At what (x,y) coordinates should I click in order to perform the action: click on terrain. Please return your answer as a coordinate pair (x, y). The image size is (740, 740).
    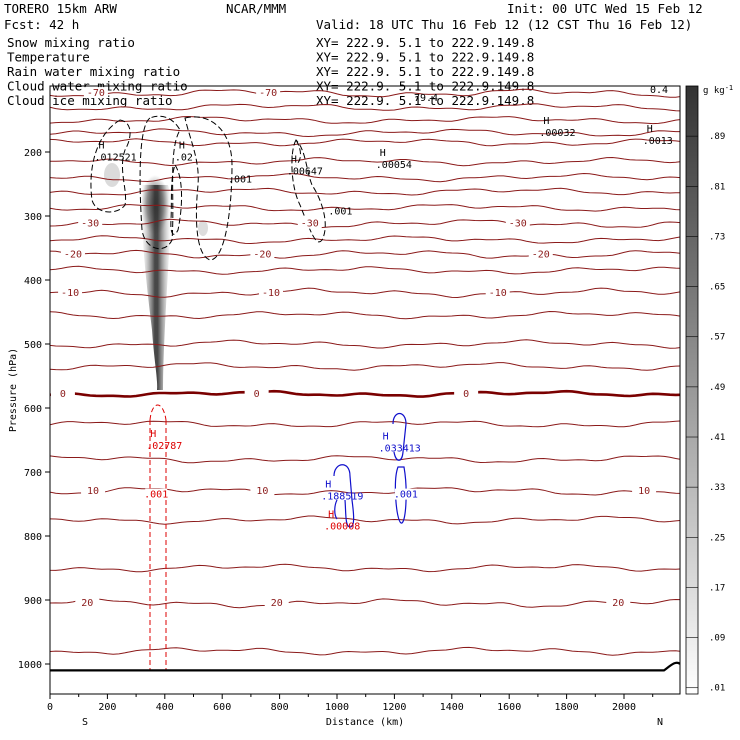
    Looking at the image, I should click on (365, 677).